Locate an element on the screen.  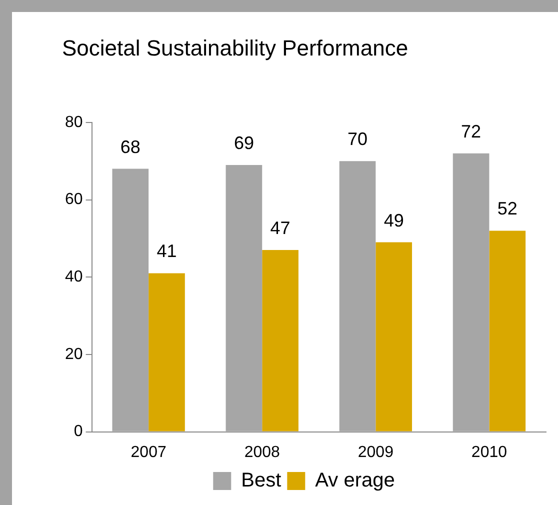
legend-label: Best is located at coordinates (261, 481).